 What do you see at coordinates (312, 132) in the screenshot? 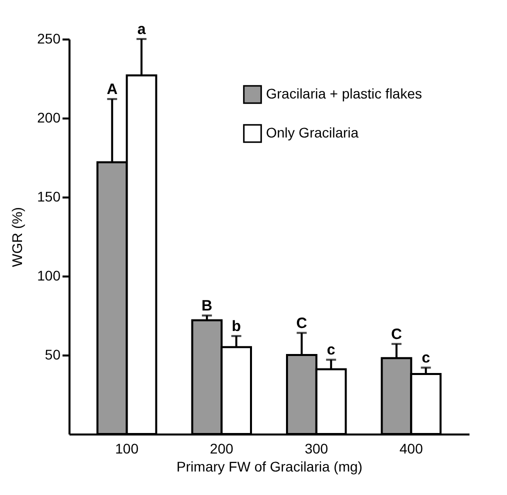
I see `legend-label: Only Gracilaria` at bounding box center [312, 132].